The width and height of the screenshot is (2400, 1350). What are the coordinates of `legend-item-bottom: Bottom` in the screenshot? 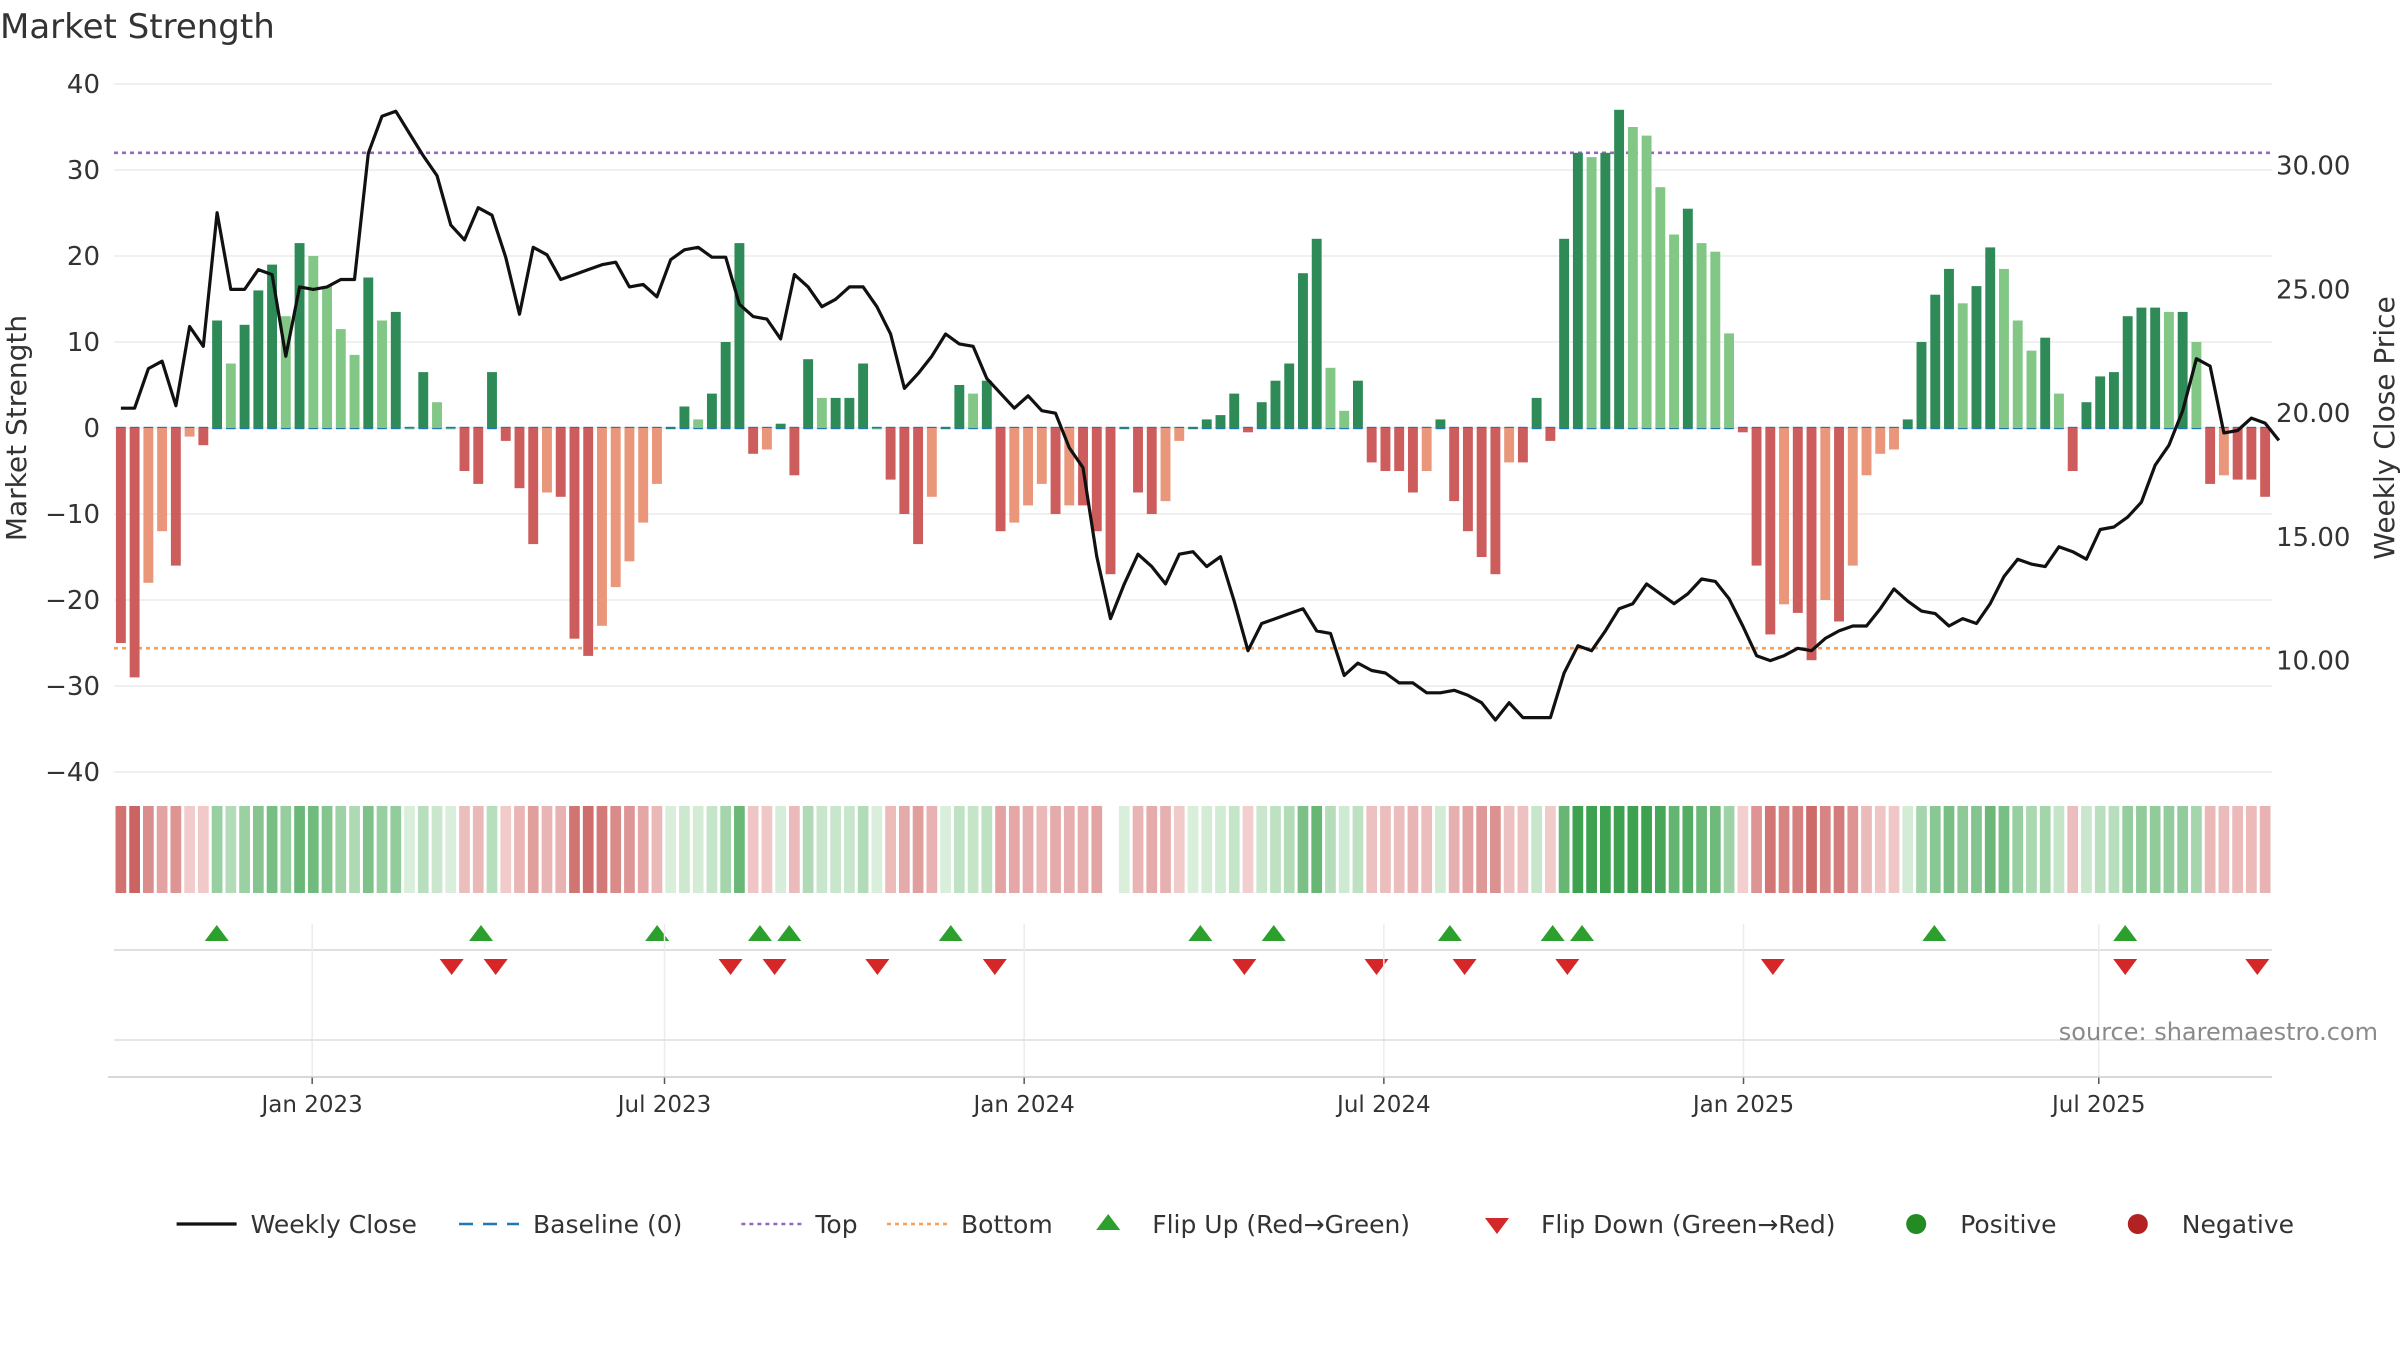 It's located at (970, 1224).